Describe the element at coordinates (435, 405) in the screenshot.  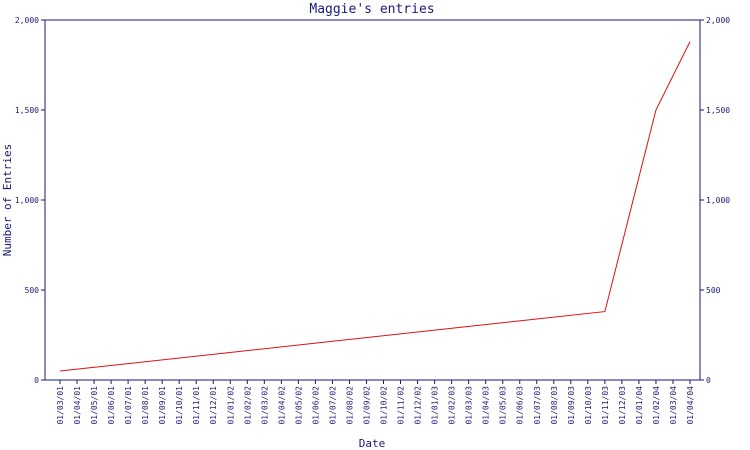
I see `x-tick-label: 01/01/03` at that location.